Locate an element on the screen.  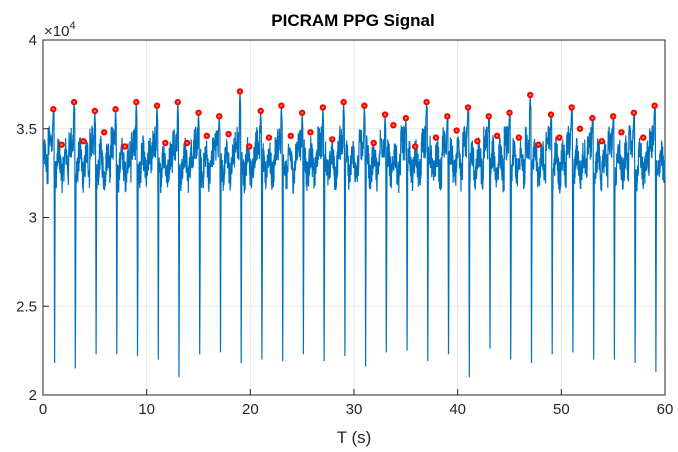
y-tick-label: 2 is located at coordinates (33, 395).